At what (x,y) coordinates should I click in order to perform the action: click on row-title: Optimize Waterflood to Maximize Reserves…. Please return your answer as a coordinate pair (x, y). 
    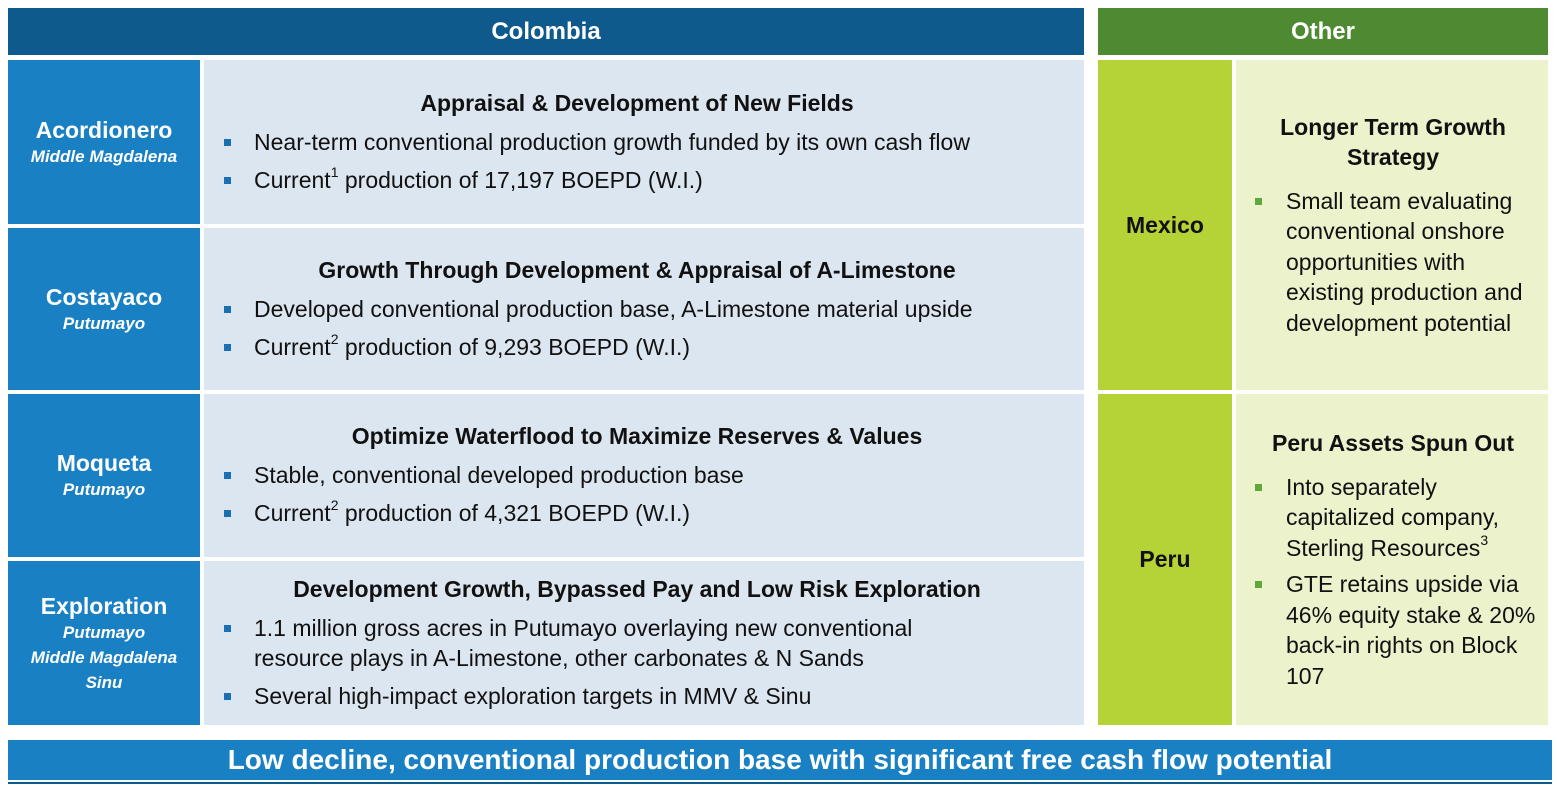
    Looking at the image, I should click on (637, 436).